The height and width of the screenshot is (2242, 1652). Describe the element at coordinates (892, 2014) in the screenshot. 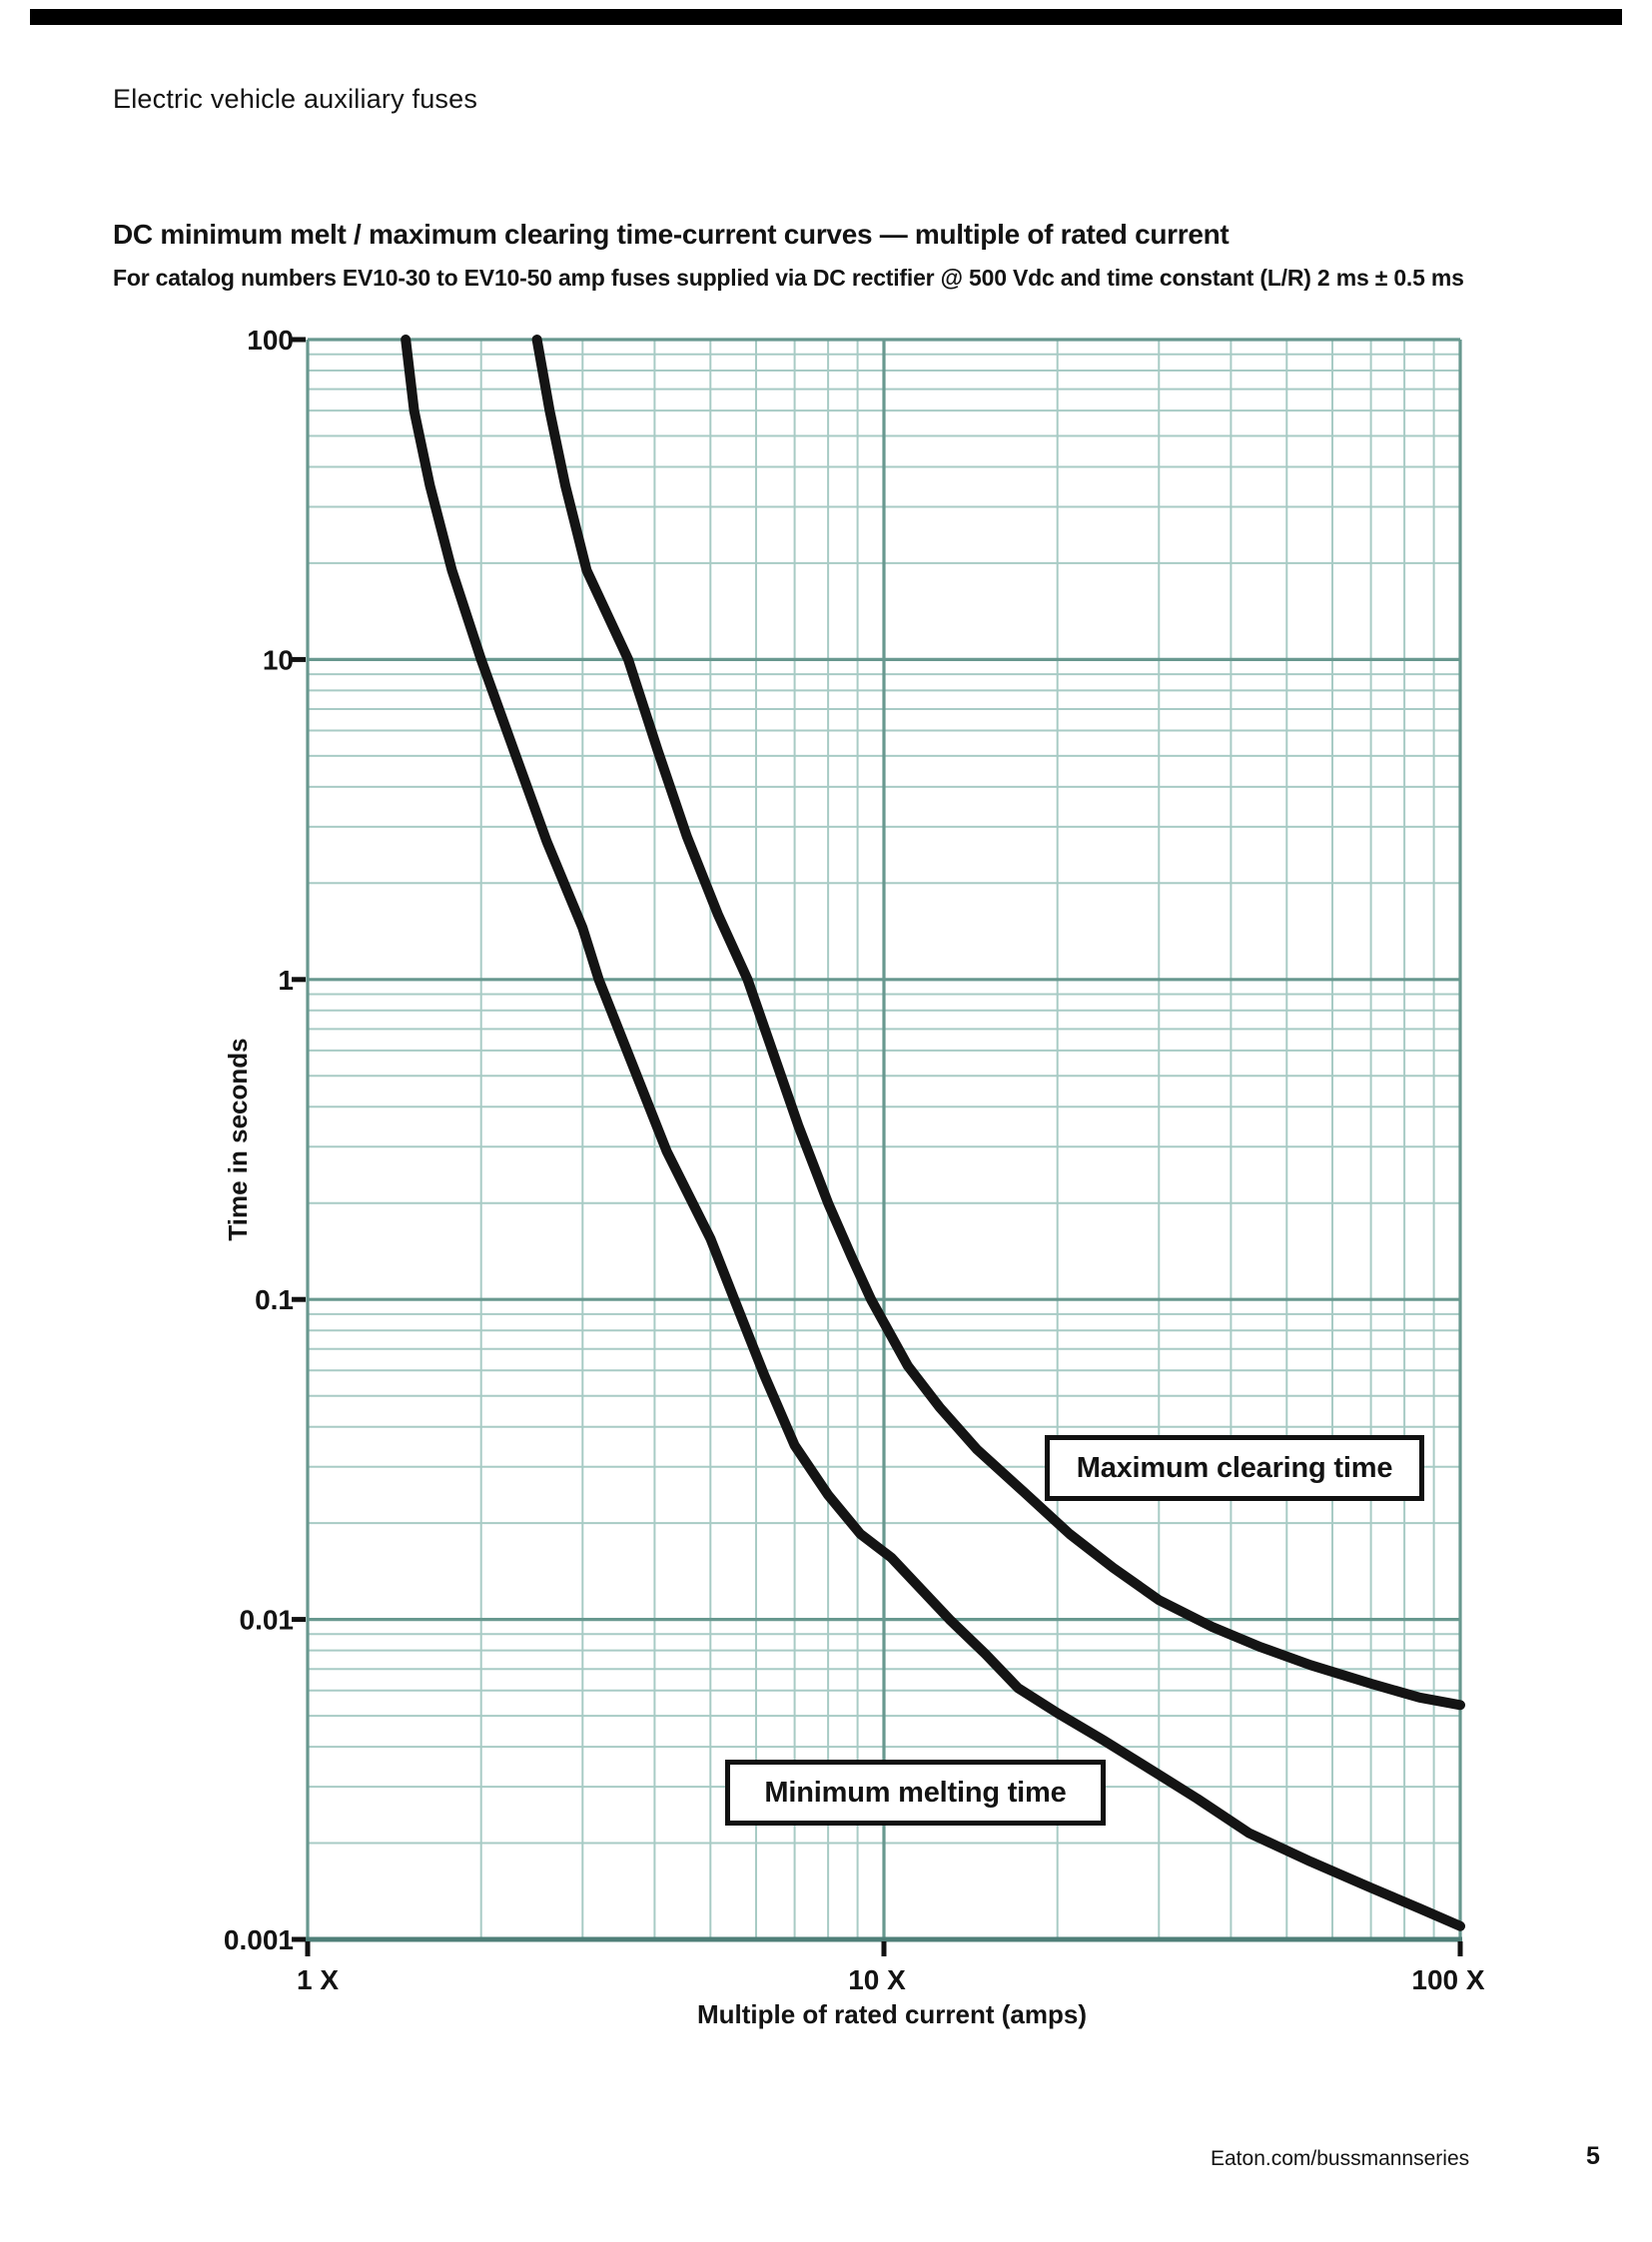

I see `x-axis-title: Multiple of rated current (amps)` at that location.